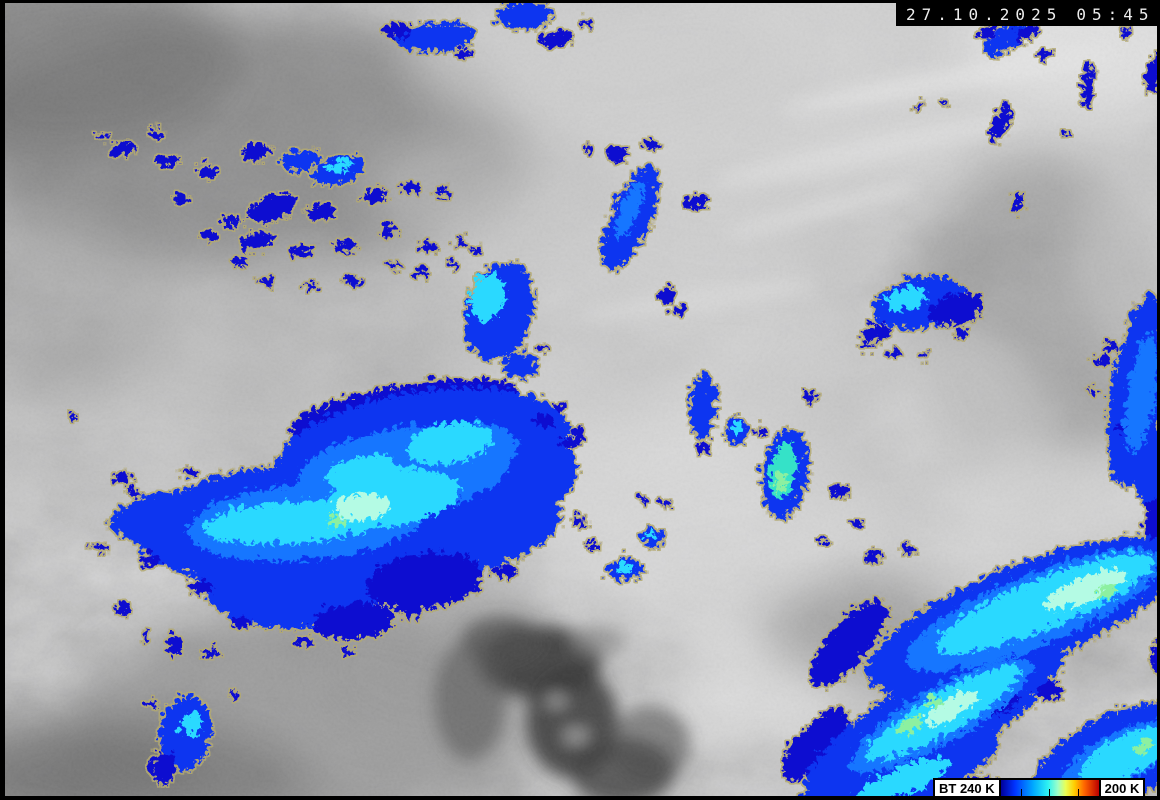 The width and height of the screenshot is (1160, 800). Describe the element at coordinates (984, 14) in the screenshot. I see `timestamp-date: 27.10.2025` at that location.